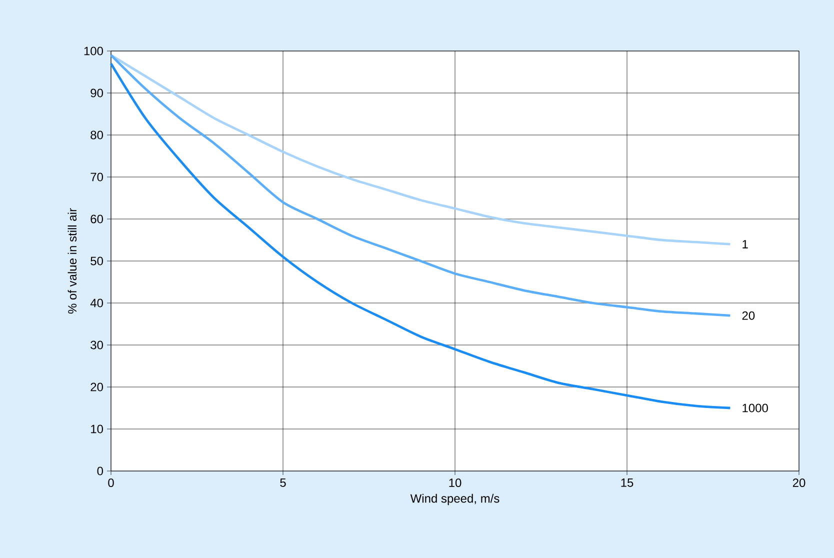 The image size is (834, 558). What do you see at coordinates (111, 483) in the screenshot?
I see `x-tick-label: 0` at bounding box center [111, 483].